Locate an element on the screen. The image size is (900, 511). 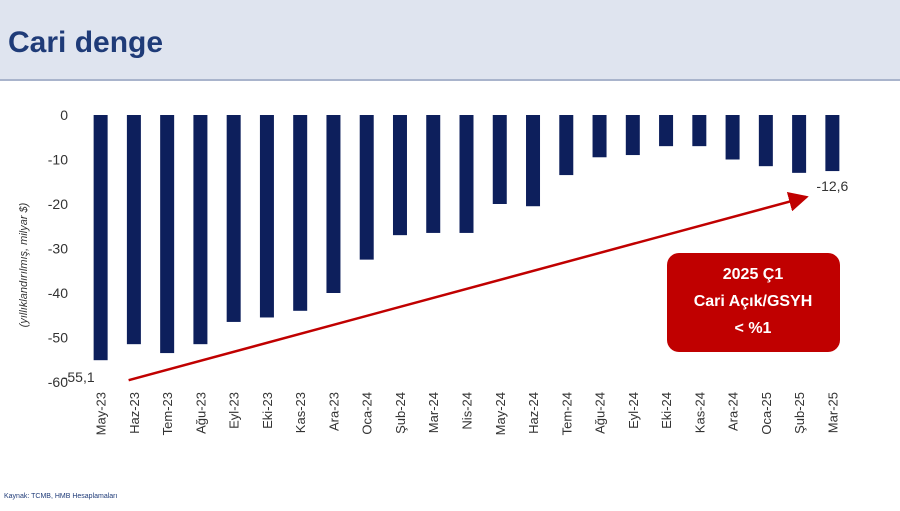
x-tick-label: May-23 is located at coordinates (101, 413).